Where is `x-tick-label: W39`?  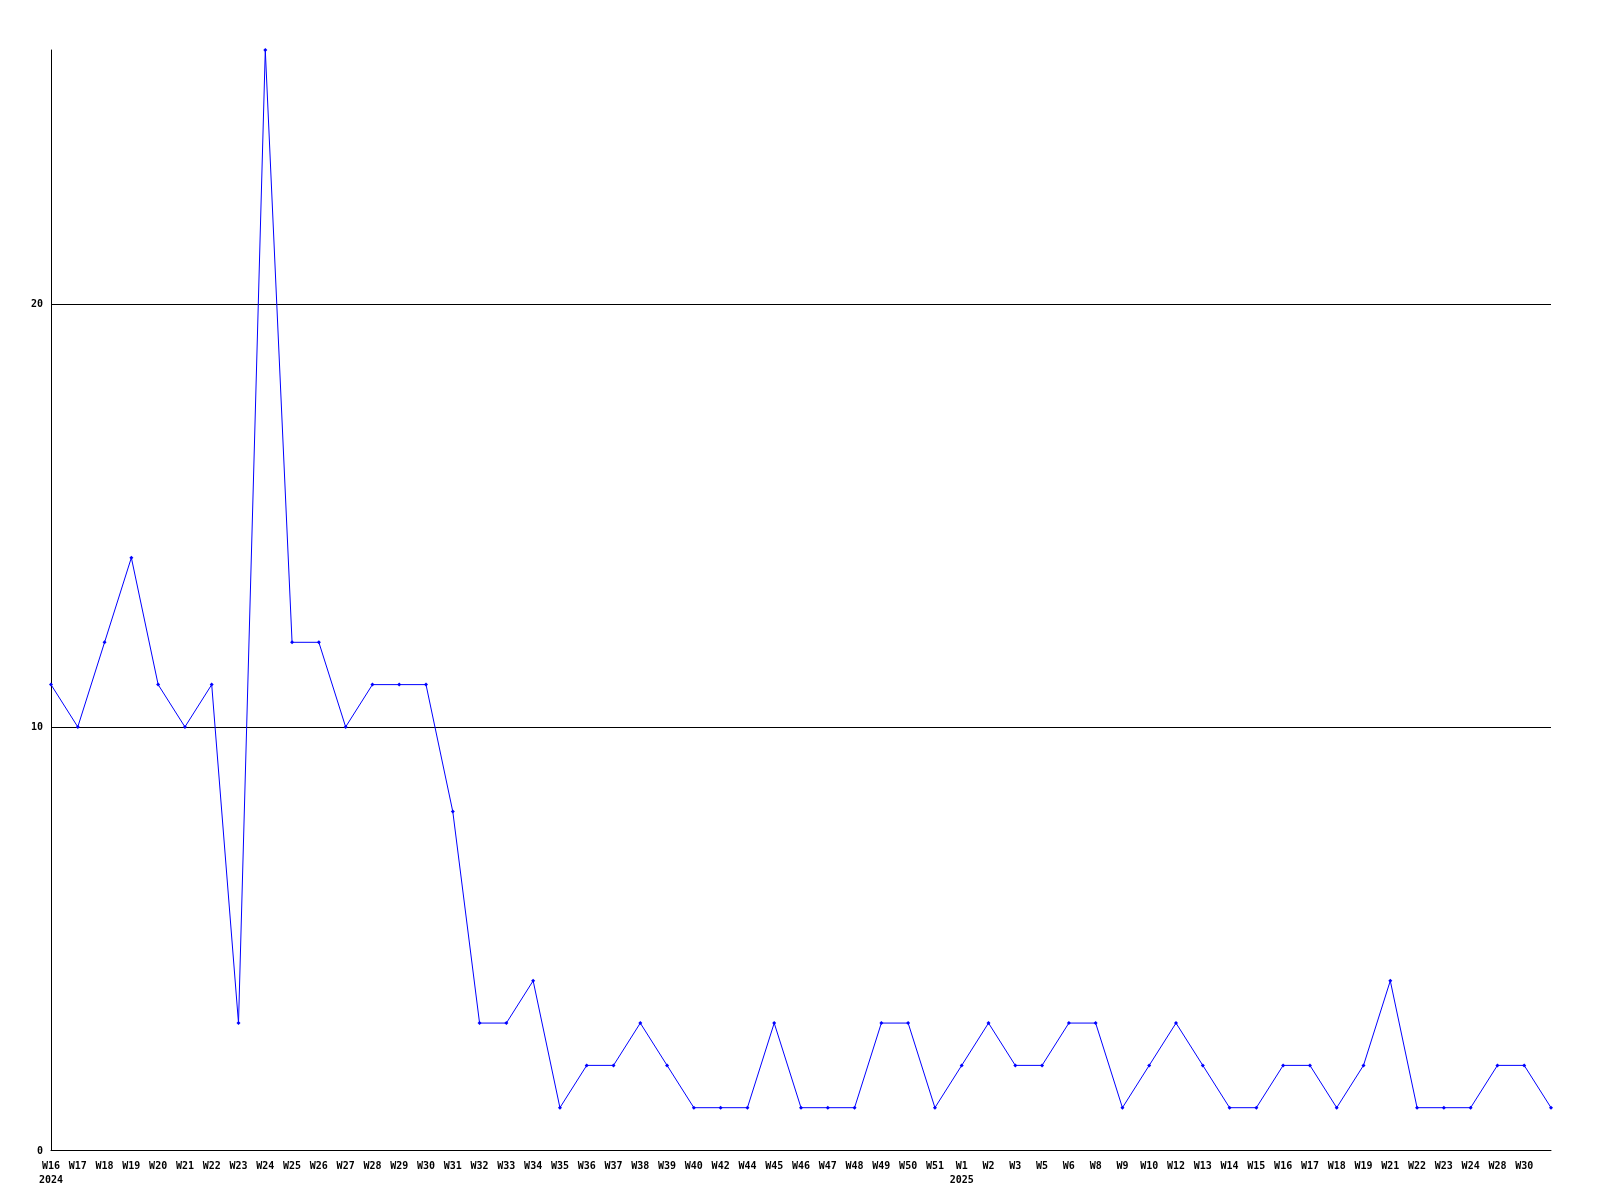 x-tick-label: W39 is located at coordinates (667, 1165).